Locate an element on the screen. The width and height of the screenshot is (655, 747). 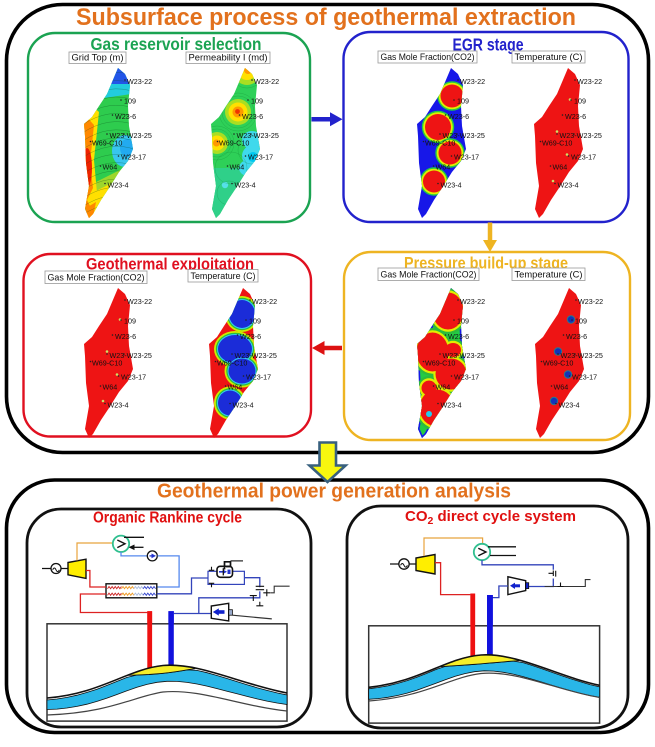
svg-text: Permeability I (md) is located at coordinates (228, 58).